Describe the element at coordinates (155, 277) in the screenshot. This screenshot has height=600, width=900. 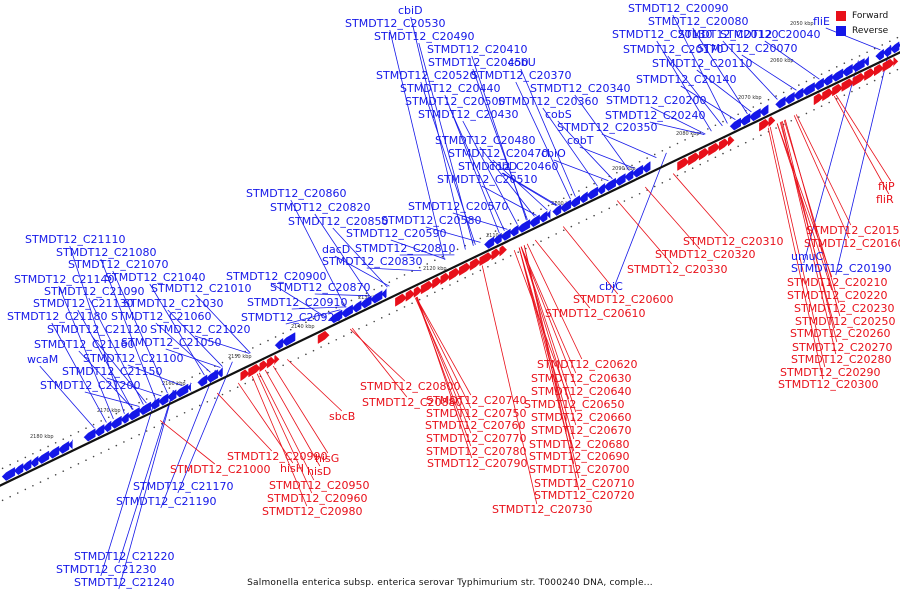
I see `reverse-gene-label: STMDT12_C21040` at that location.